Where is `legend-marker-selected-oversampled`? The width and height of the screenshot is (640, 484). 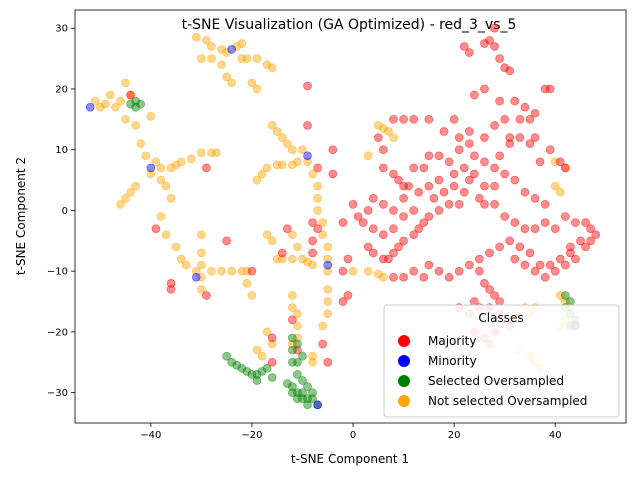
legend-marker-selected-oversampled is located at coordinates (404, 381).